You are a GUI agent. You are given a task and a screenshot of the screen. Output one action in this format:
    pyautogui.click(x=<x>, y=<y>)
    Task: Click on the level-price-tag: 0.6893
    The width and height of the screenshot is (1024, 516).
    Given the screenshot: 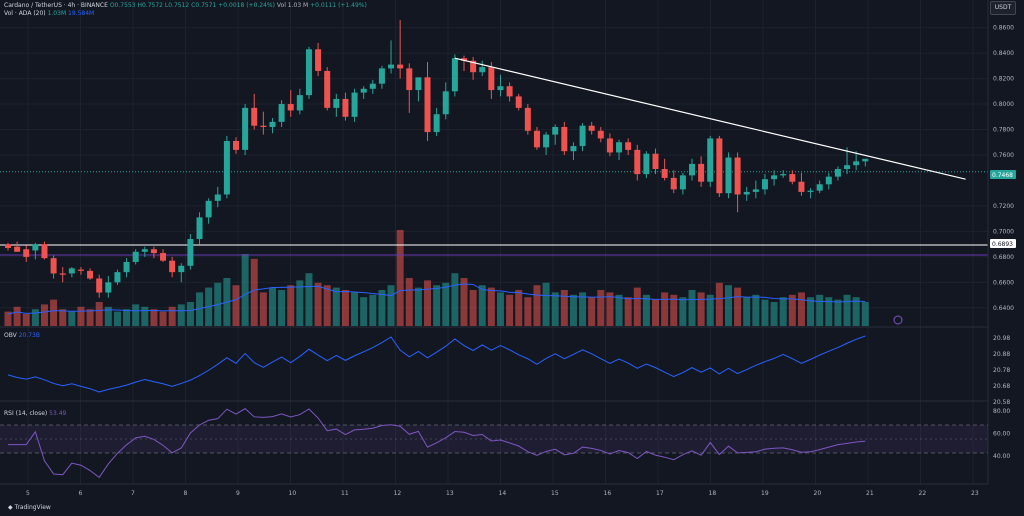 What is the action you would take?
    pyautogui.click(x=1002, y=244)
    